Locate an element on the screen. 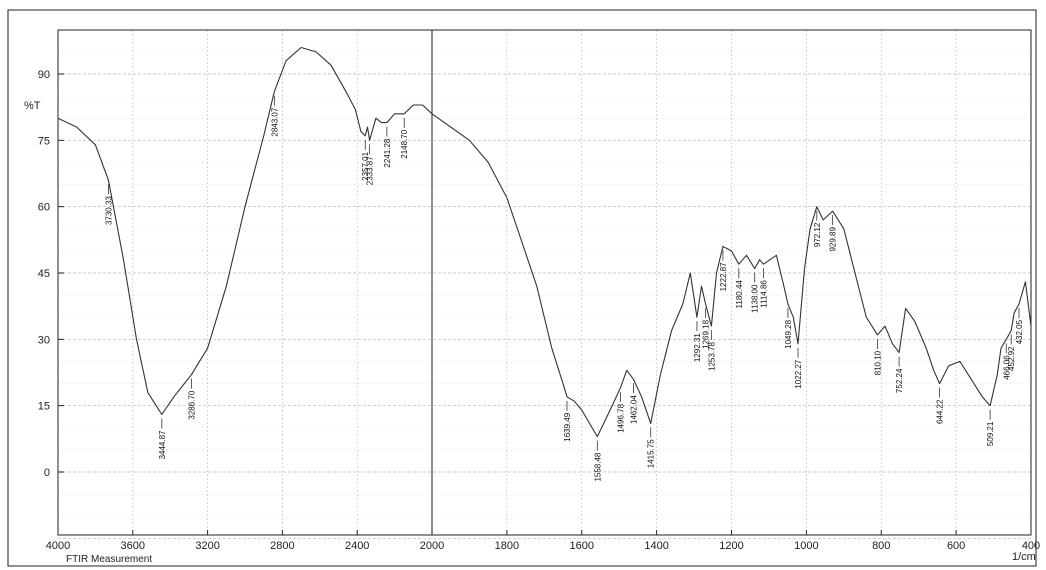 The height and width of the screenshot is (570, 1046). peak-label: 2357.01 is located at coordinates (365, 165).